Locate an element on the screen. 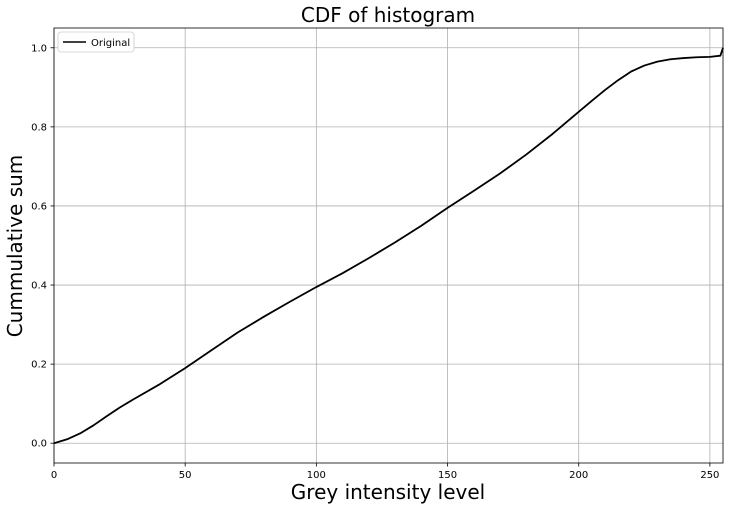 The width and height of the screenshot is (733, 510). y-tick-label: 0.0 is located at coordinates (39, 444).